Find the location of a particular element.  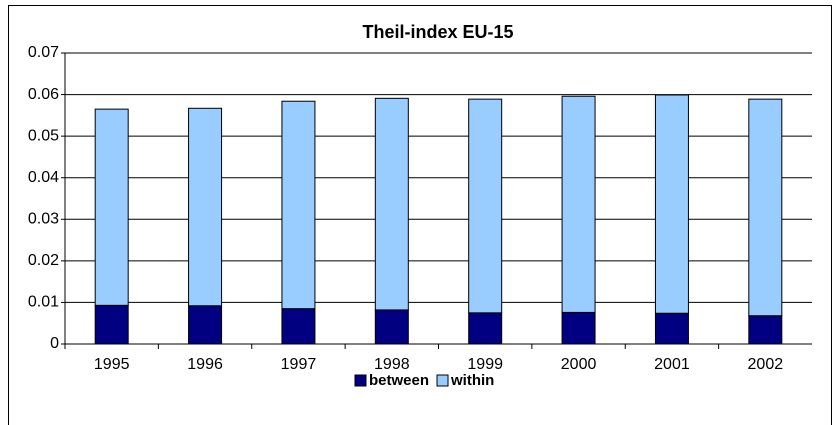

y-tick-label: 0.04 is located at coordinates (43, 177).